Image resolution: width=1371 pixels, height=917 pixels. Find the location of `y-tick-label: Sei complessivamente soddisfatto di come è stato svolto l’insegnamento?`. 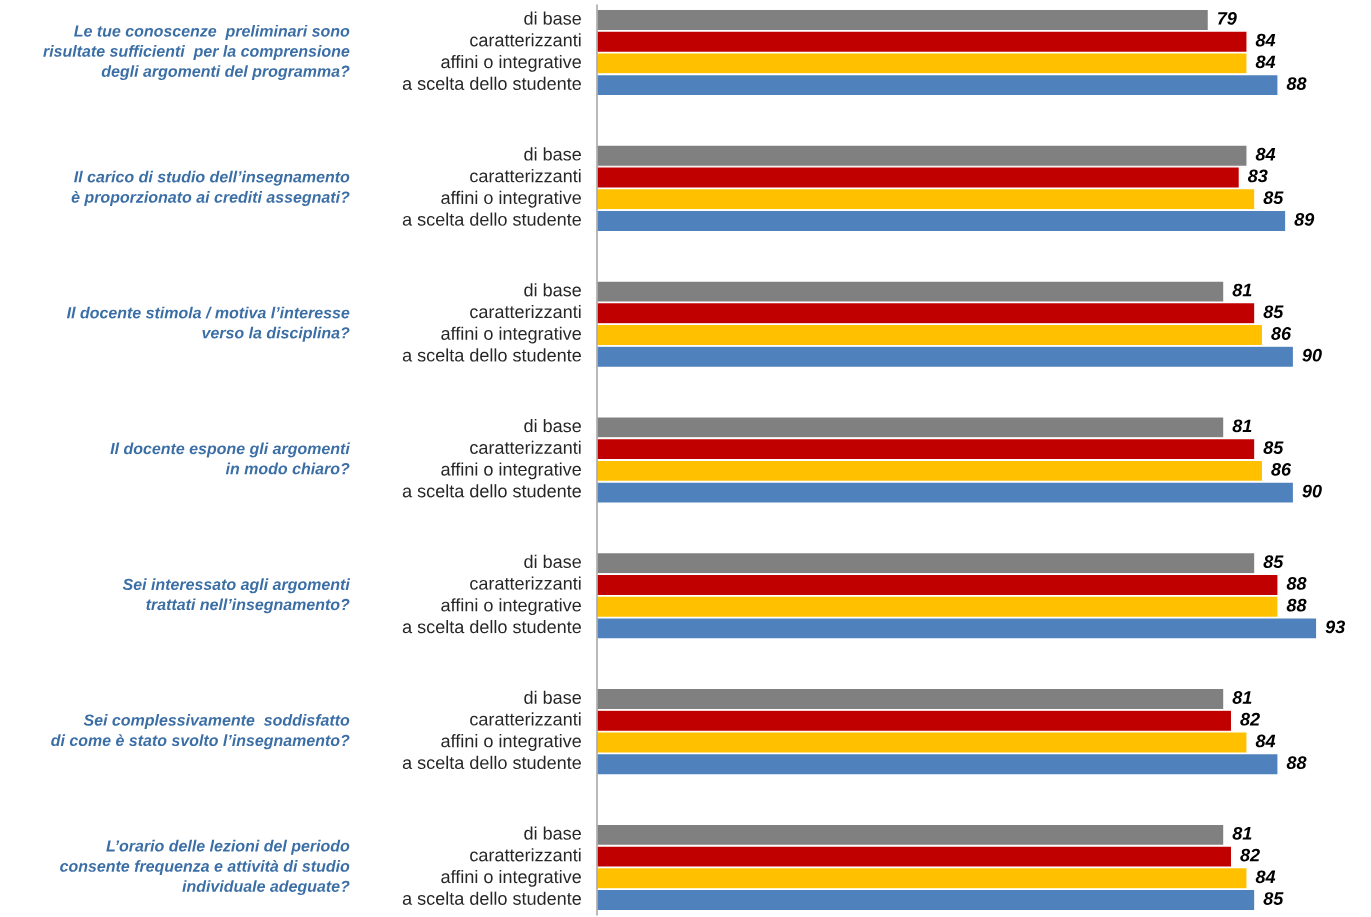

y-tick-label: Sei complessivamente soddisfatto di come è stato svolto l’insegnamento? is located at coordinates (200, 732).